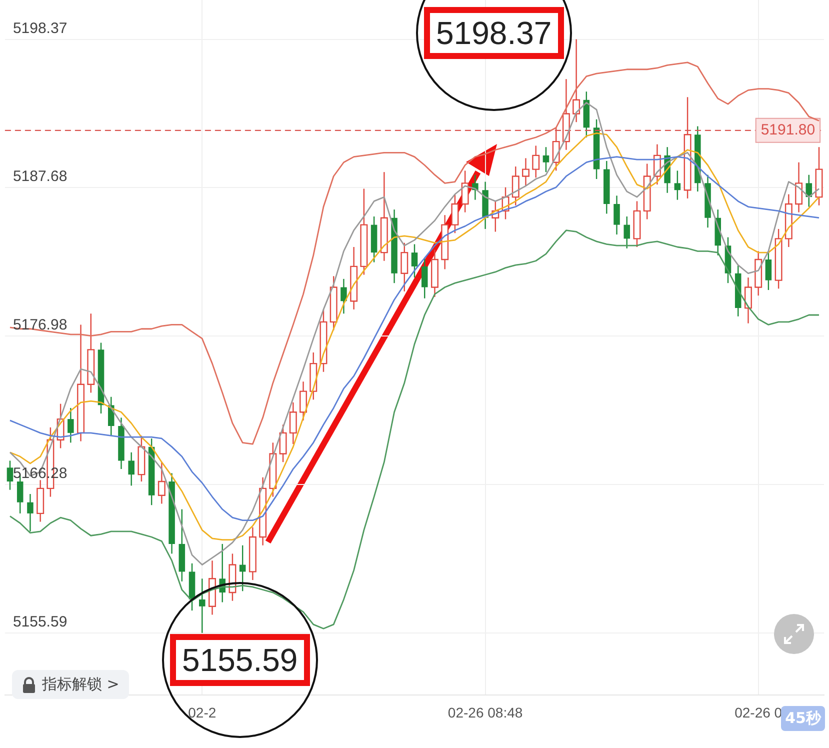  I want to click on annotation: 指标解锁 >, so click(81, 684).